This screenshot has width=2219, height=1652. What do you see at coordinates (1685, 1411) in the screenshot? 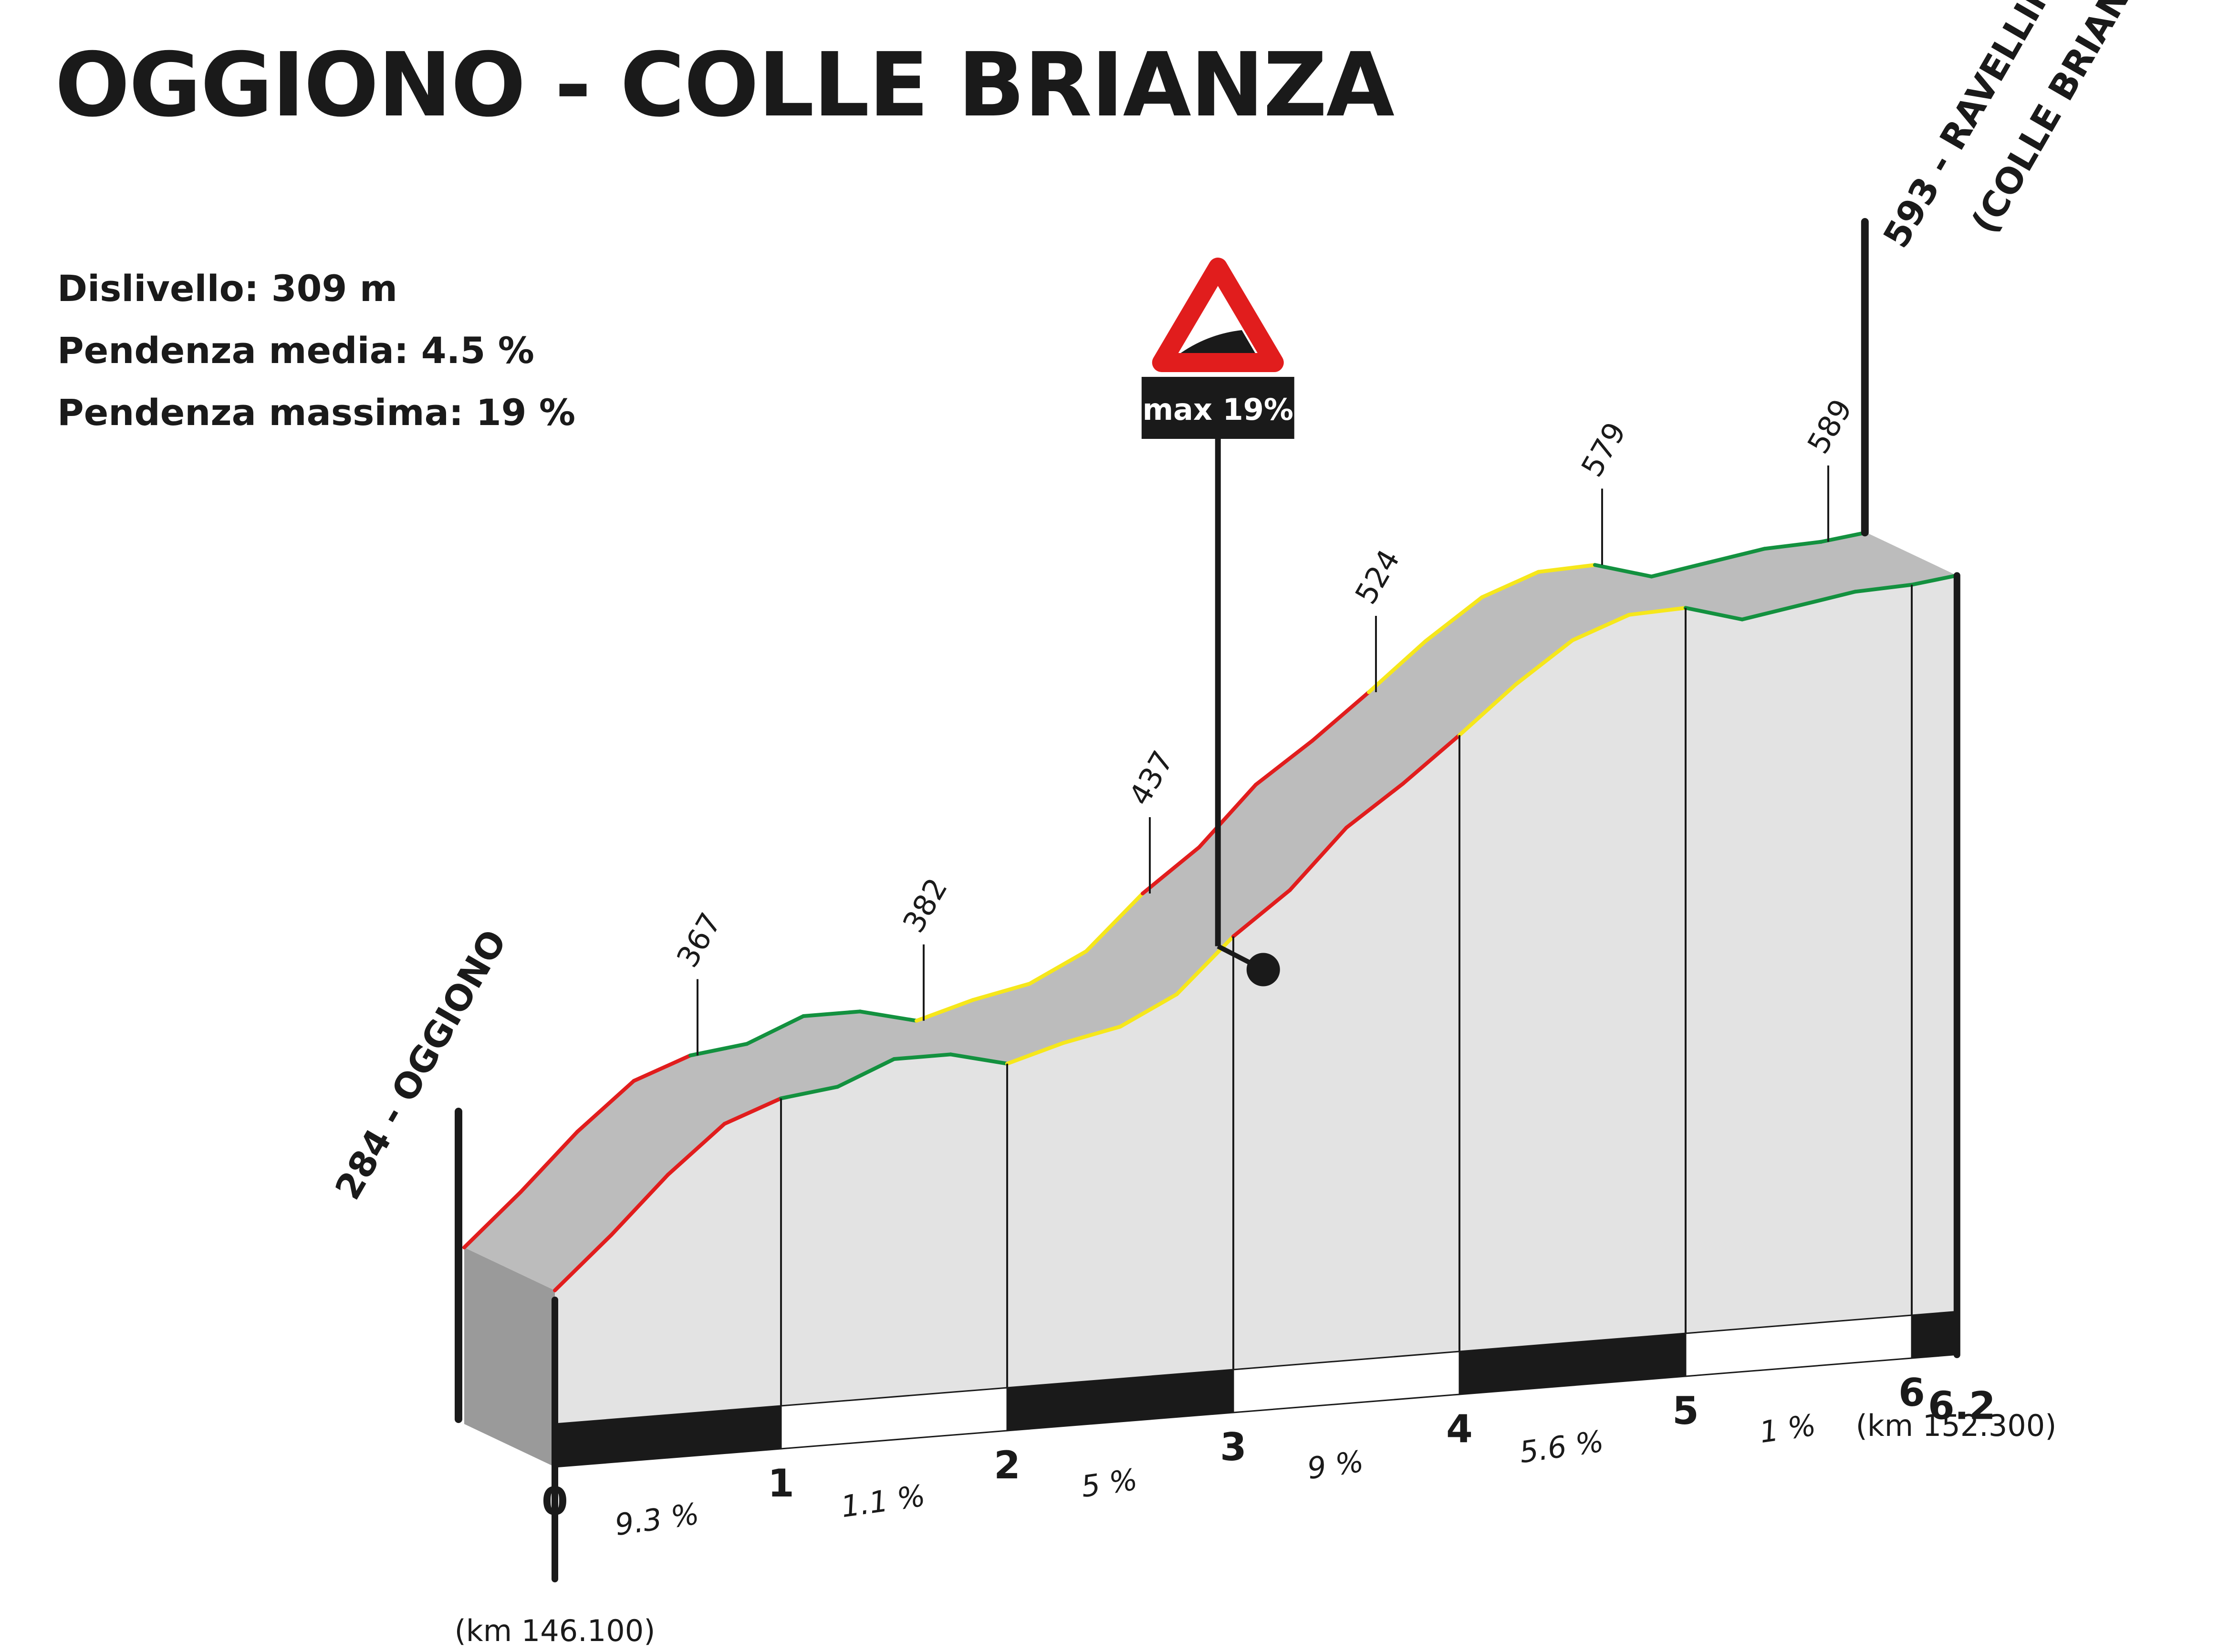
I see `km-tick-label: 5` at bounding box center [1685, 1411].